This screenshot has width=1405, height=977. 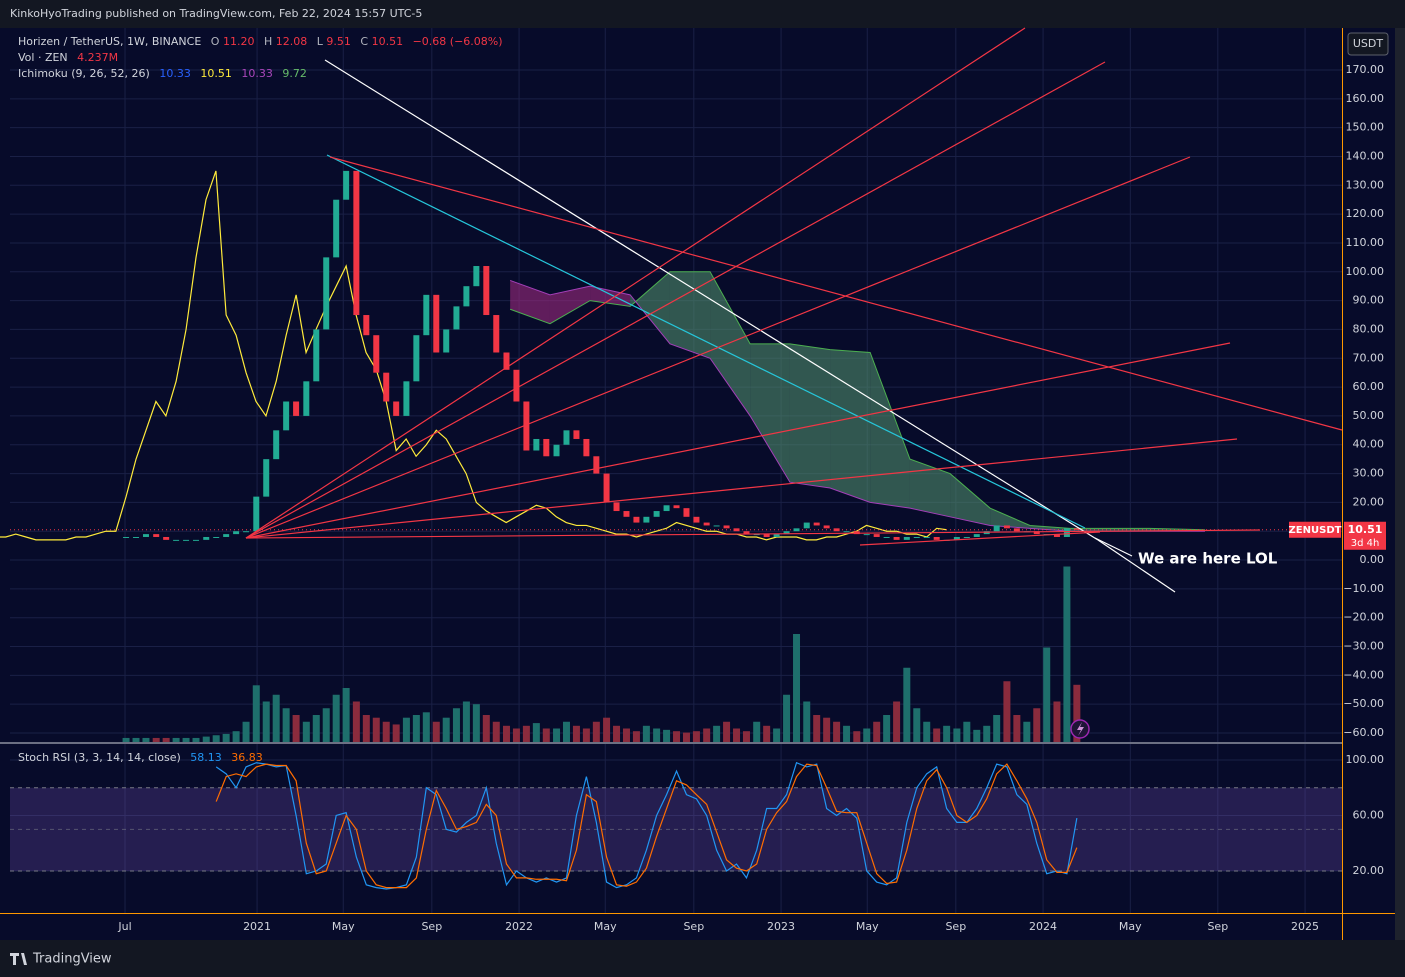 I want to click on fan-line, so click(x=741, y=488).